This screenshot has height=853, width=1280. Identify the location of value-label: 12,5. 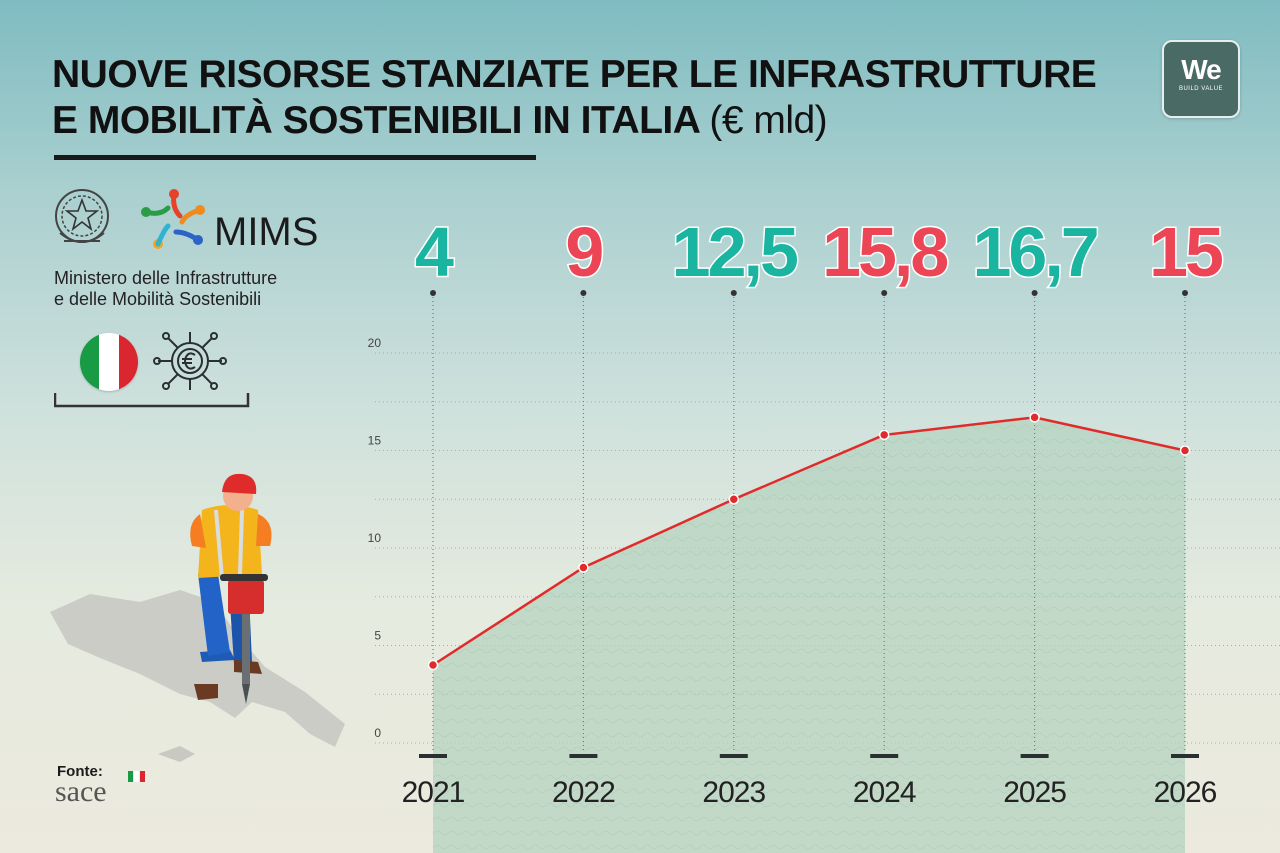
(734, 252).